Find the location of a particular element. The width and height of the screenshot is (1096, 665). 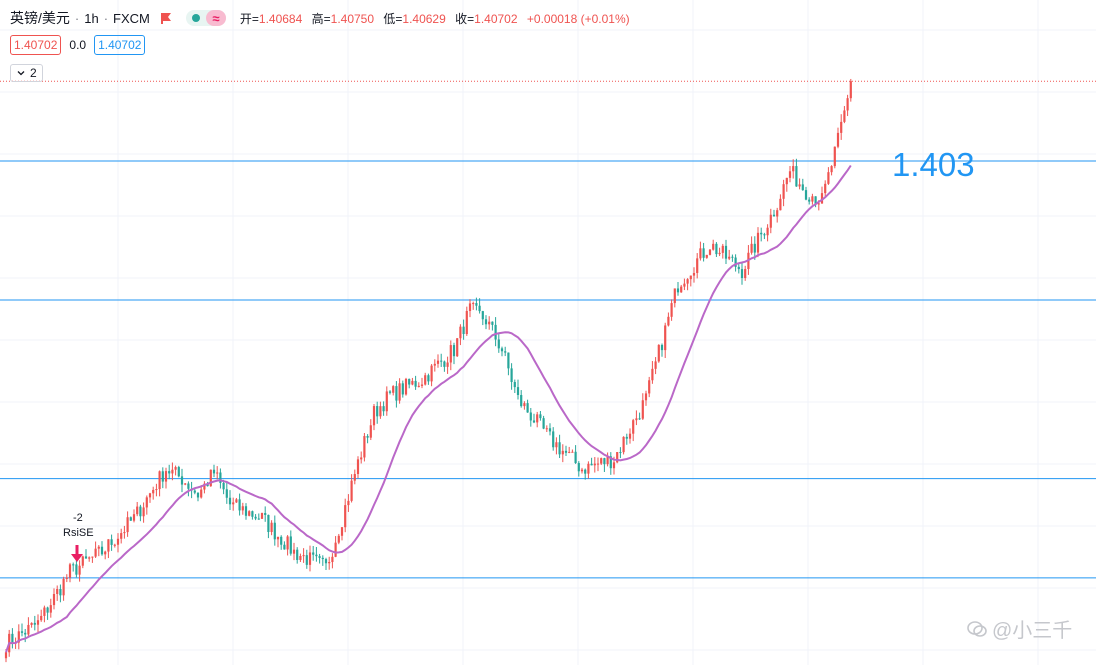

ohlc-close-value: 1.40702 is located at coordinates (496, 18).